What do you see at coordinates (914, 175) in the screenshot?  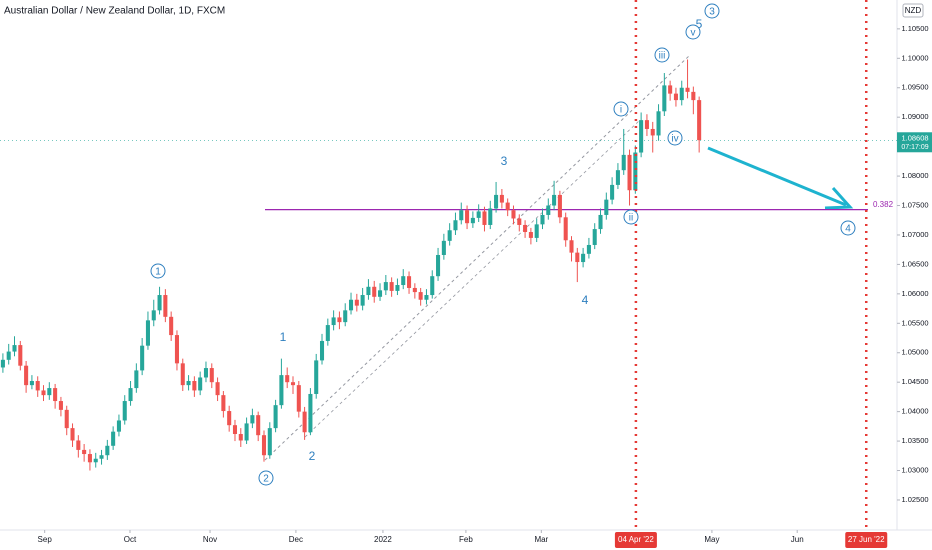 I see `y-tick-label: 1.08000` at bounding box center [914, 175].